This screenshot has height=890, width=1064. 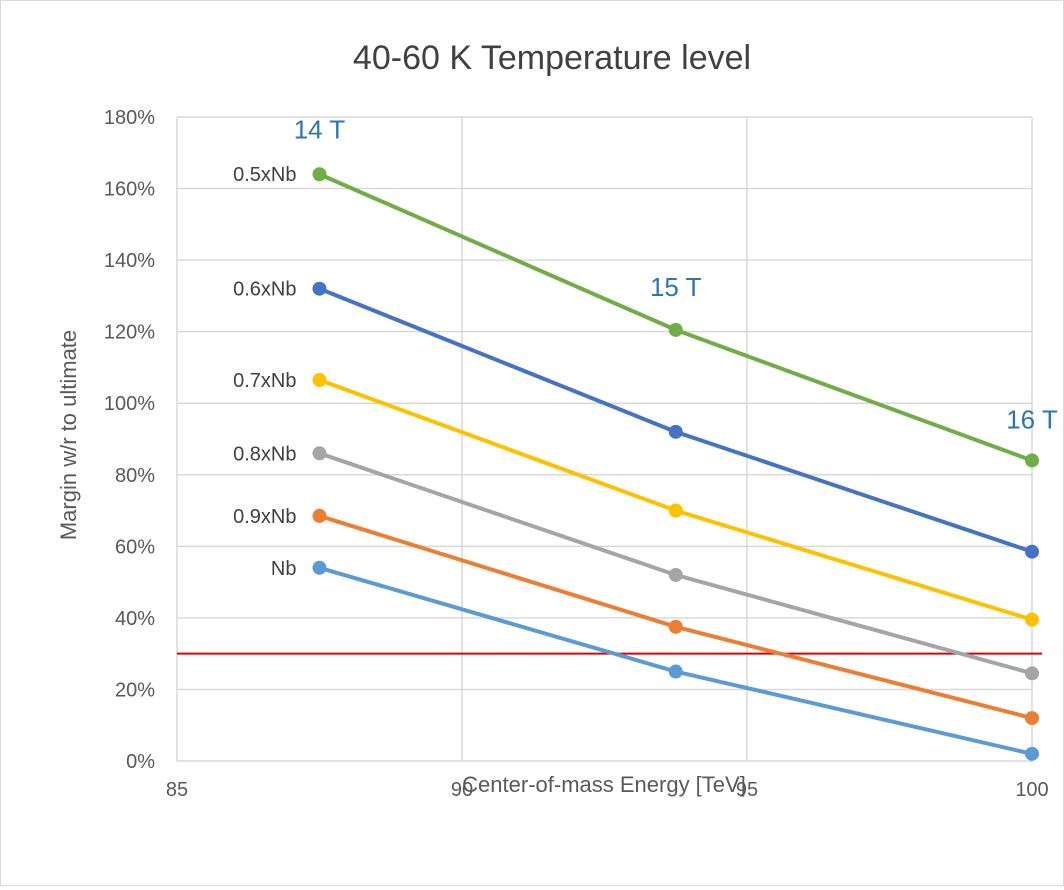 What do you see at coordinates (747, 790) in the screenshot?
I see `x-tick-label: 95` at bounding box center [747, 790].